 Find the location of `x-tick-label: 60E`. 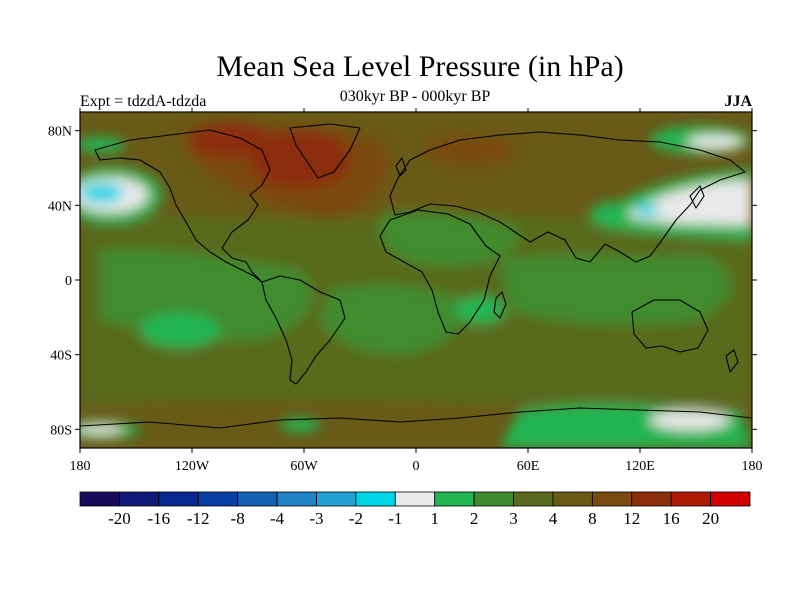

x-tick-label: 60E is located at coordinates (528, 466).